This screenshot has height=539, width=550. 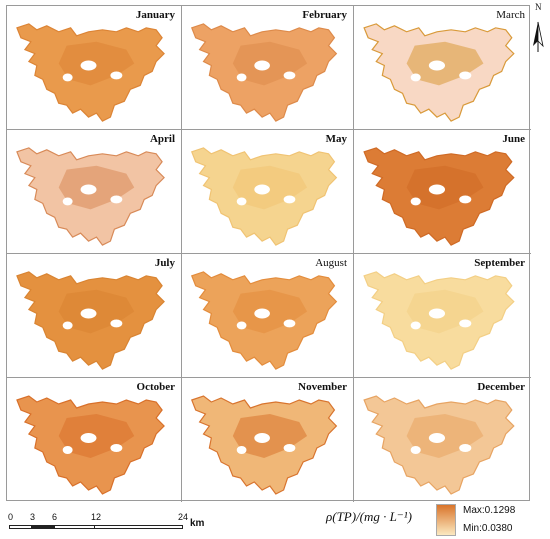 I want to click on scale-tick-label: 6, so click(x=55, y=517).